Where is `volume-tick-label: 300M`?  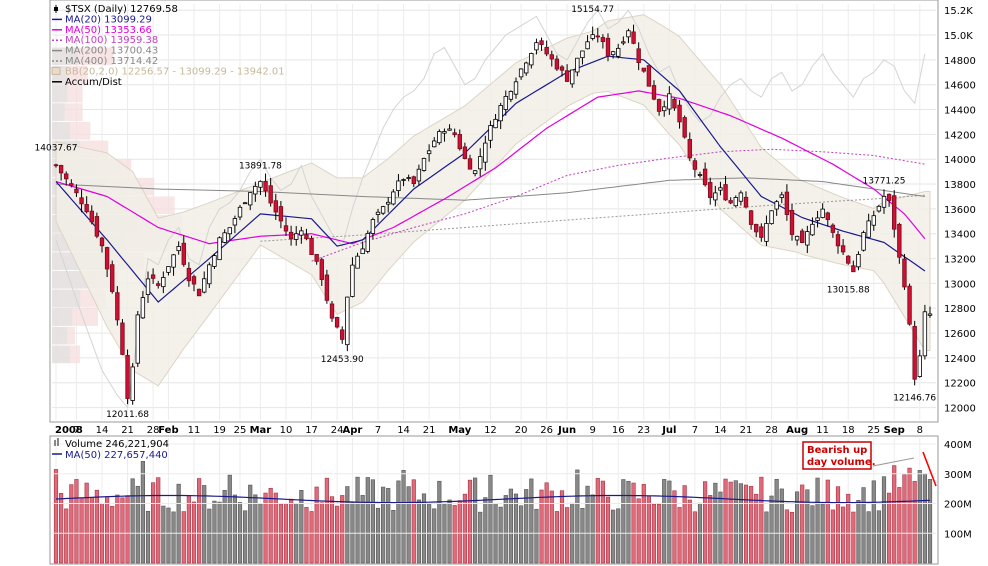
volume-tick-label: 300M is located at coordinates (958, 475).